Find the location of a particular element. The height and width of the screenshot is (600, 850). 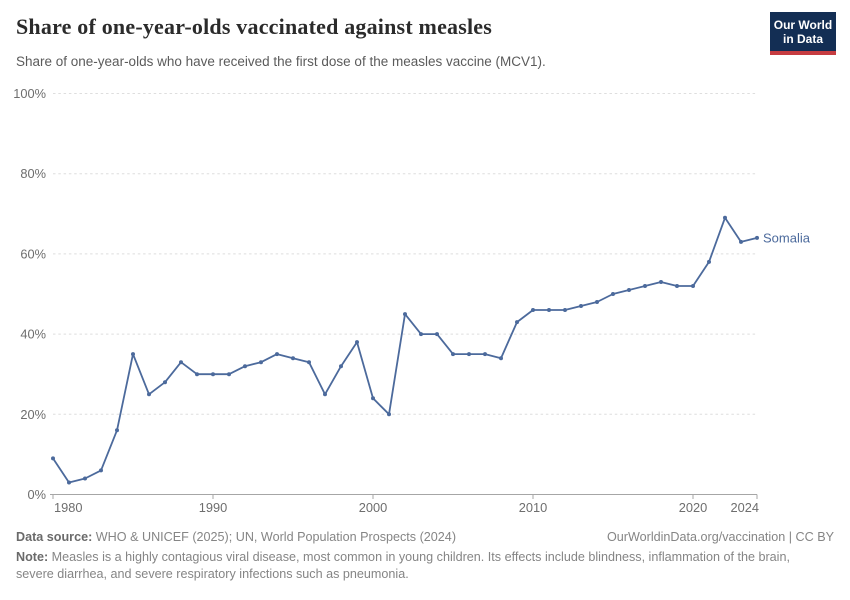

data-point-1986 is located at coordinates (149, 394).